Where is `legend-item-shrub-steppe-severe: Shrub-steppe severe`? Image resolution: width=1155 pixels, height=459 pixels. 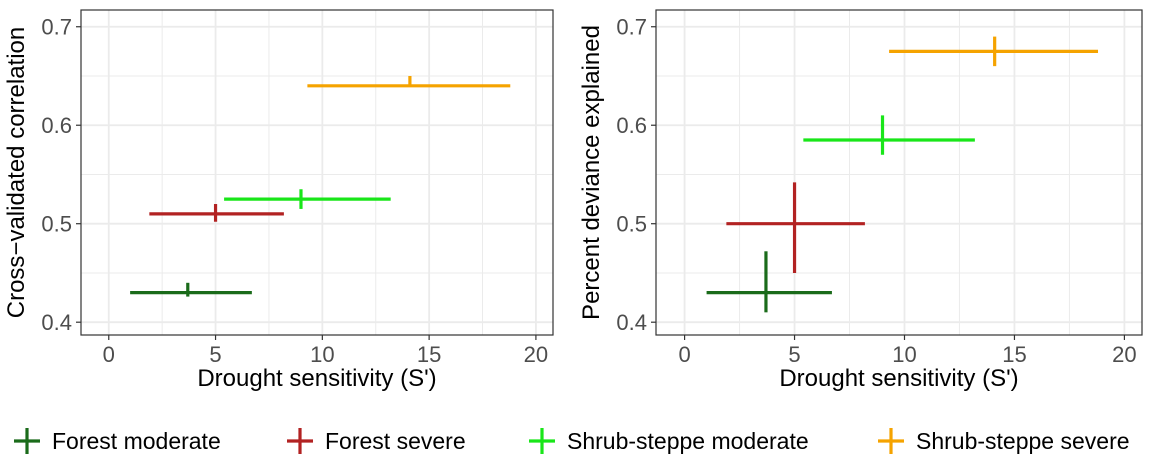
legend-item-shrub-steppe-severe: Shrub-steppe severe is located at coordinates (1004, 441).